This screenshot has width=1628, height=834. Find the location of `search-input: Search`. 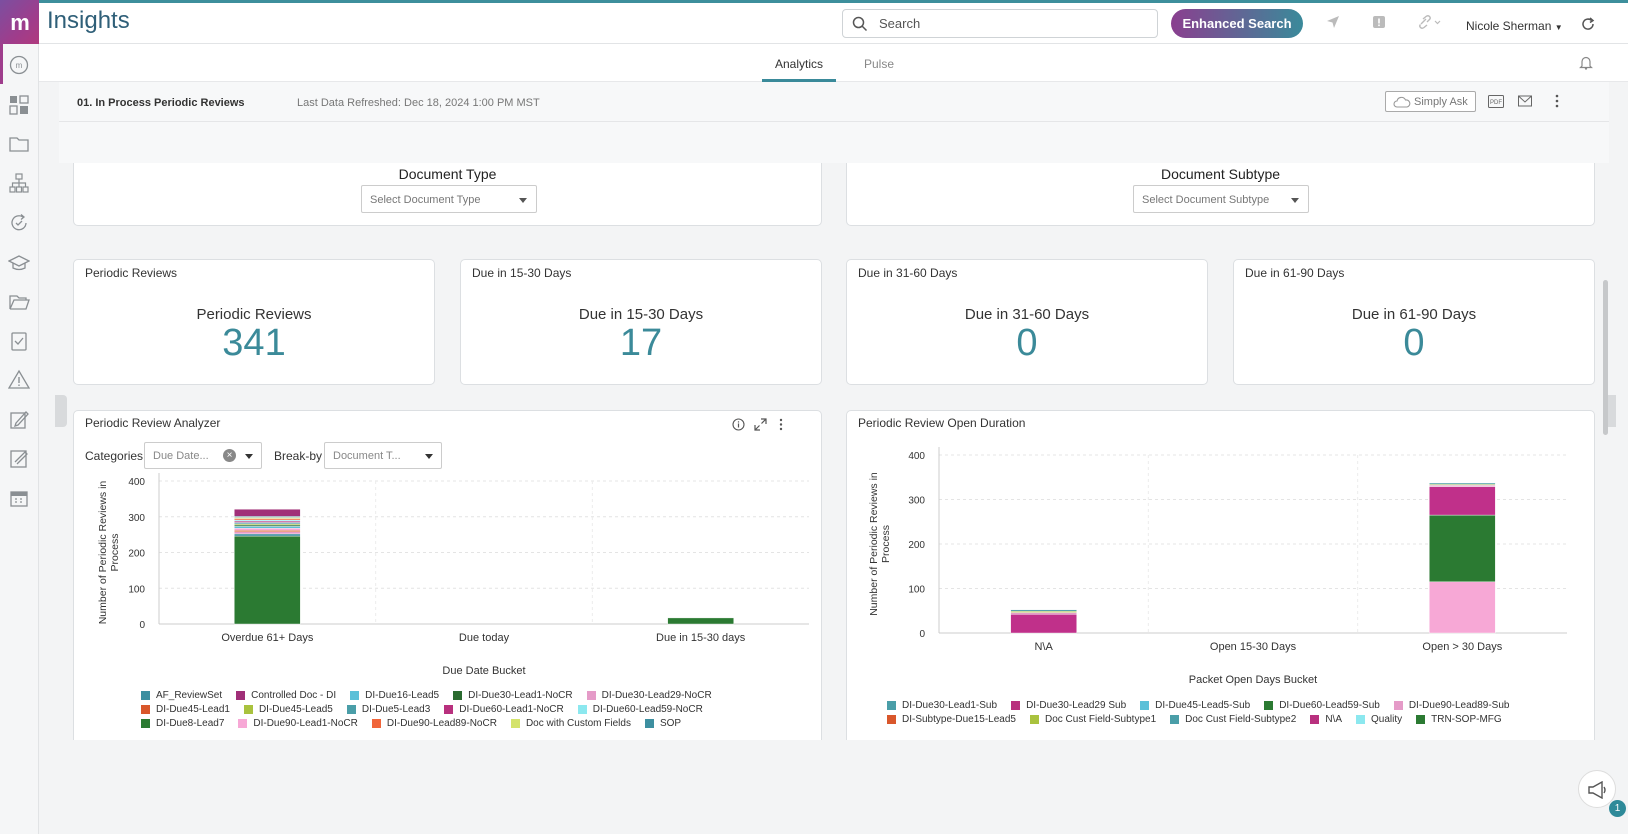

search-input: Search is located at coordinates (1000, 23).